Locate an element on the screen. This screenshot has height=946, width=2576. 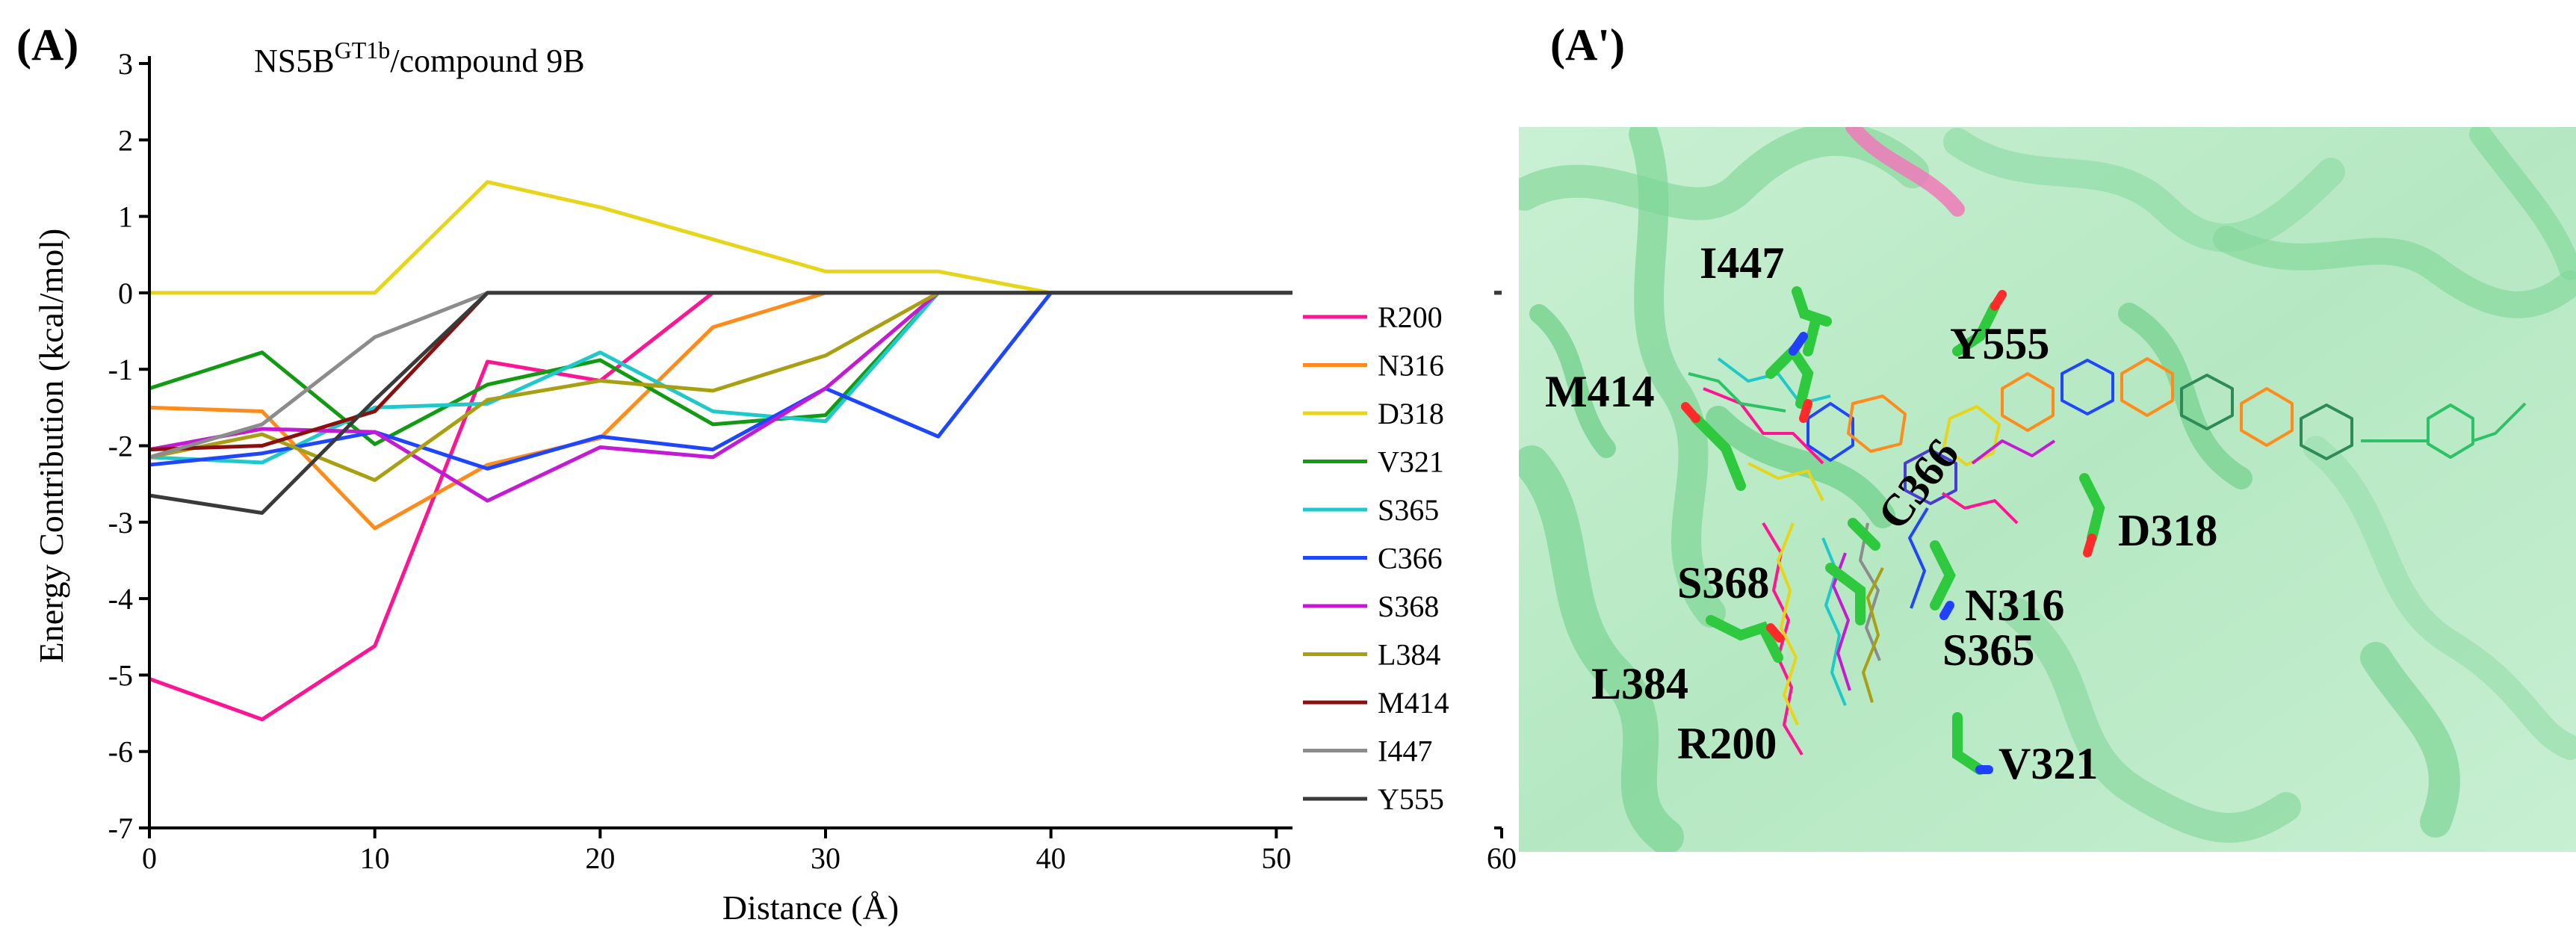
series-line-y555 is located at coordinates (825, 404).